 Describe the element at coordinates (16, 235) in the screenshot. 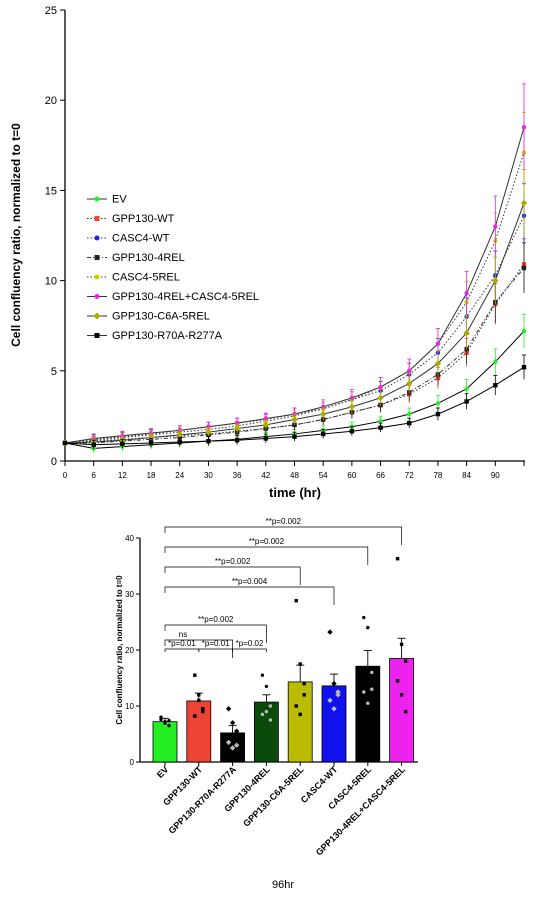

I see `line-chart-y-axis-title: Cell confluency ratio, normalized to t=0` at that location.